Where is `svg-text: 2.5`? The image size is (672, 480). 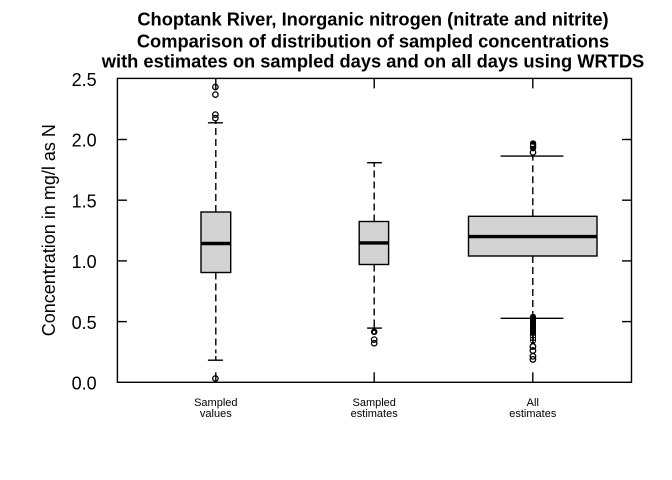 svg-text: 2.5 is located at coordinates (84, 80).